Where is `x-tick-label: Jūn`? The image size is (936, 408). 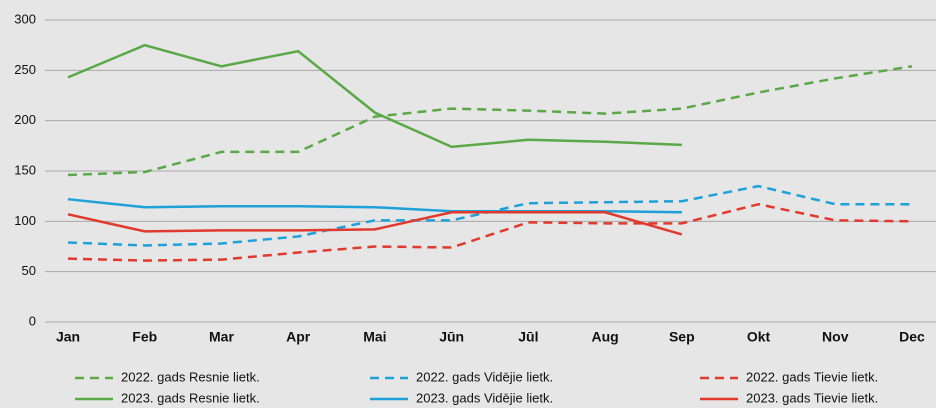 x-tick-label: Jūn is located at coordinates (451, 337).